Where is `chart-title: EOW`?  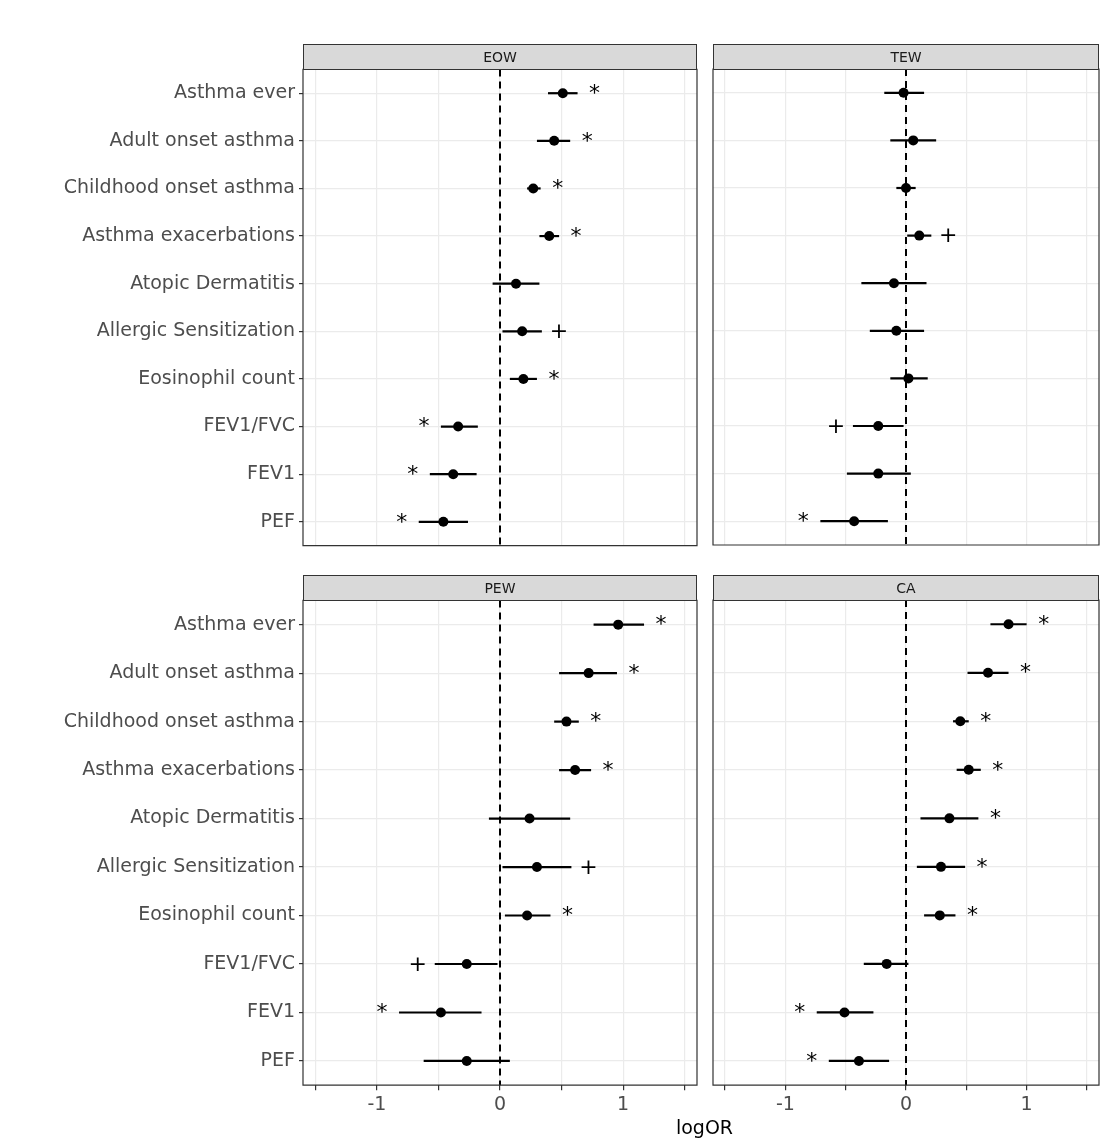
chart-title: EOW is located at coordinates (500, 57).